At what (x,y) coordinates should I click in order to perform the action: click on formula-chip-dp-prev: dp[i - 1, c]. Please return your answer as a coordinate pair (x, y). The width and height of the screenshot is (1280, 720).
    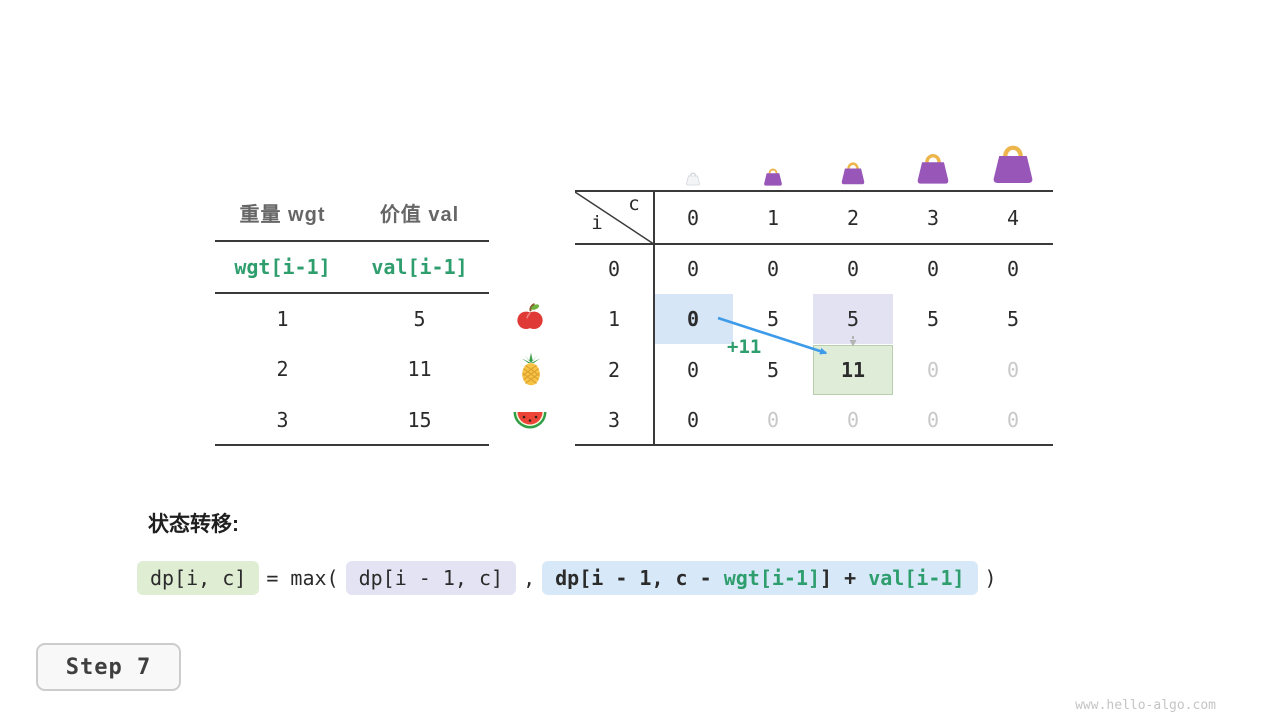
    Looking at the image, I should click on (431, 578).